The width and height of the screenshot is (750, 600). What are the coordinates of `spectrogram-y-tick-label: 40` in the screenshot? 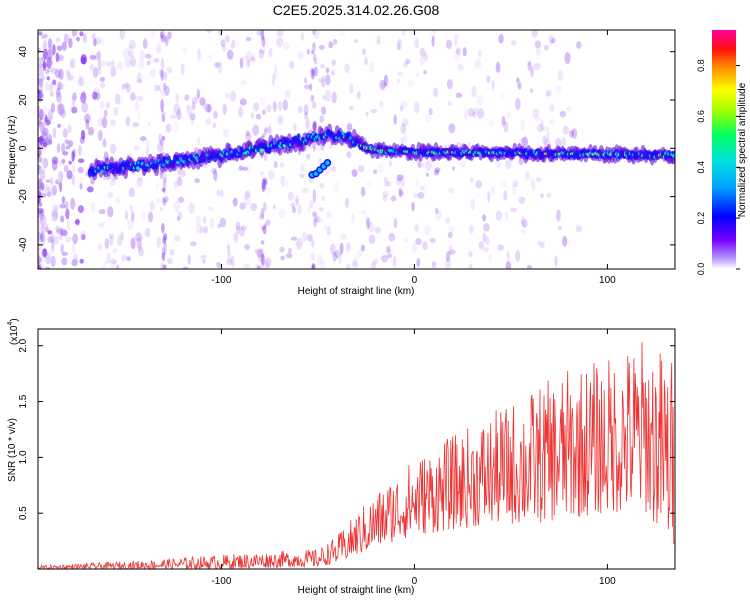 It's located at (23, 52).